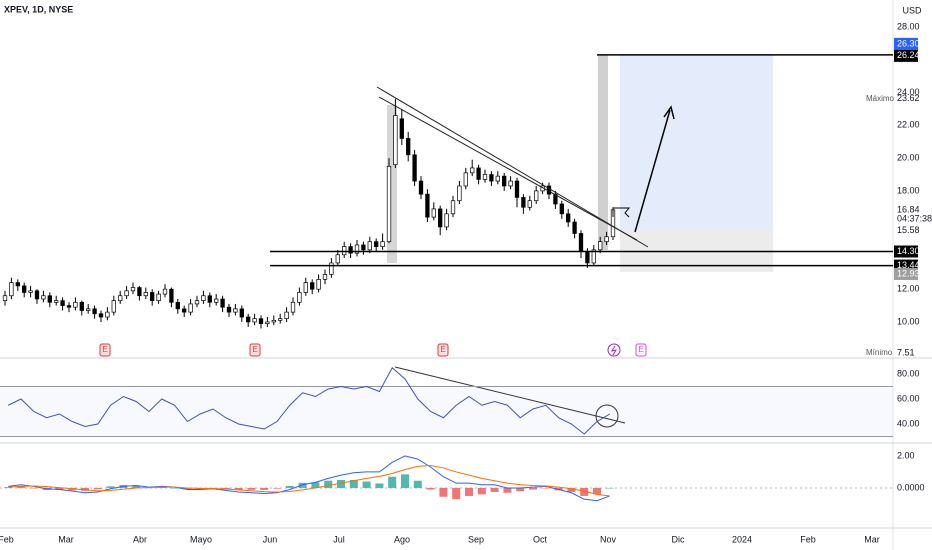 The height and width of the screenshot is (550, 932). What do you see at coordinates (614, 350) in the screenshot?
I see `dividend-icon` at bounding box center [614, 350].